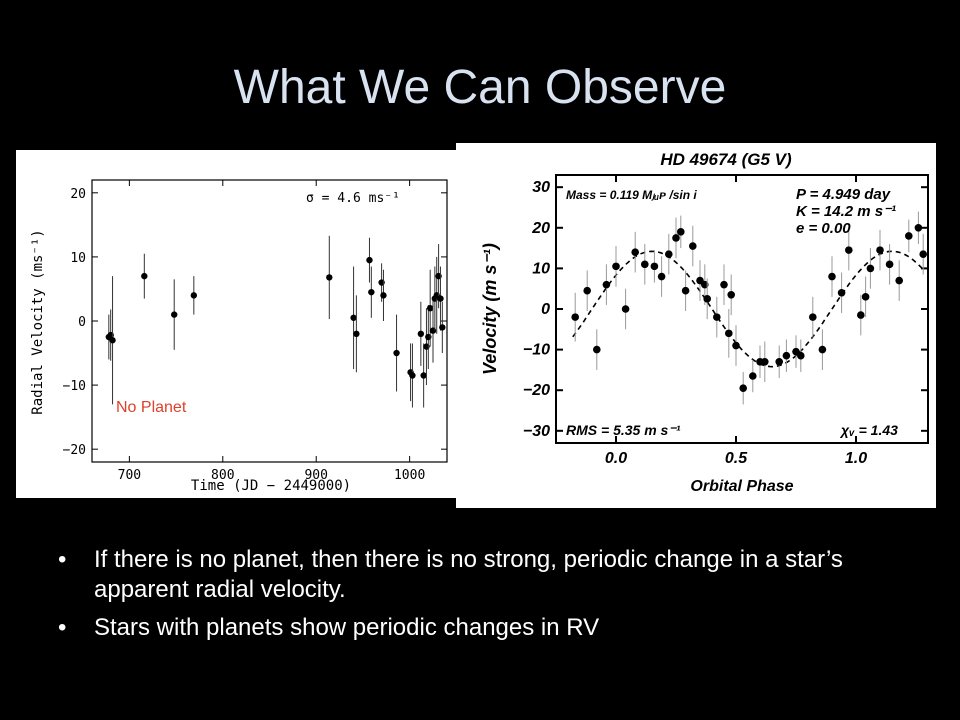  I want to click on x-axis-ticks: 700 800 900 1000, so click(271, 331).